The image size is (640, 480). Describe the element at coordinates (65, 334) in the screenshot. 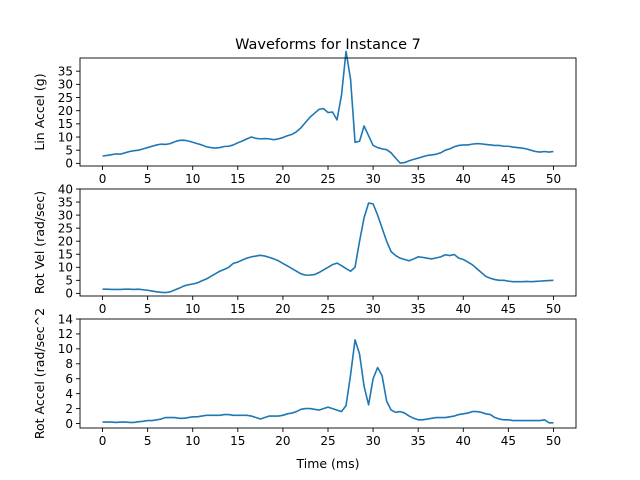

I see `y-tick-label: 12` at that location.